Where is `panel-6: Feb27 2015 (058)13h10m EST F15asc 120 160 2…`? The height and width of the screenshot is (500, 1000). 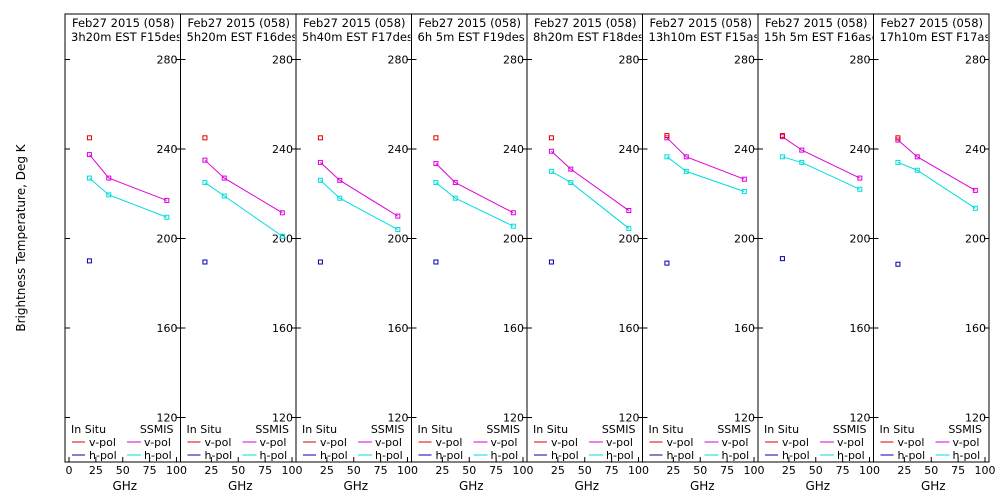
panel-6: Feb27 2015 (058)13h10m EST F15asc 120 160 2… is located at coordinates (703, 253).